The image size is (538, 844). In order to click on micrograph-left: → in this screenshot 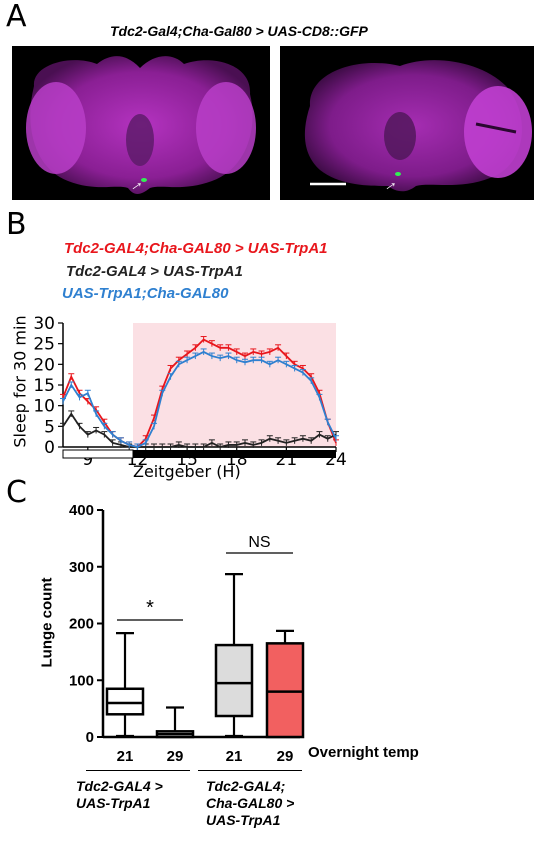, I will do `click(141, 123)`.